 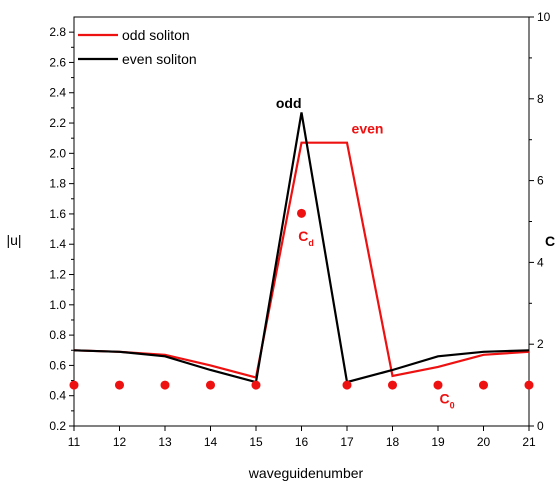 What do you see at coordinates (57, 62) in the screenshot?
I see `left-tick-label: 2.6` at bounding box center [57, 62].